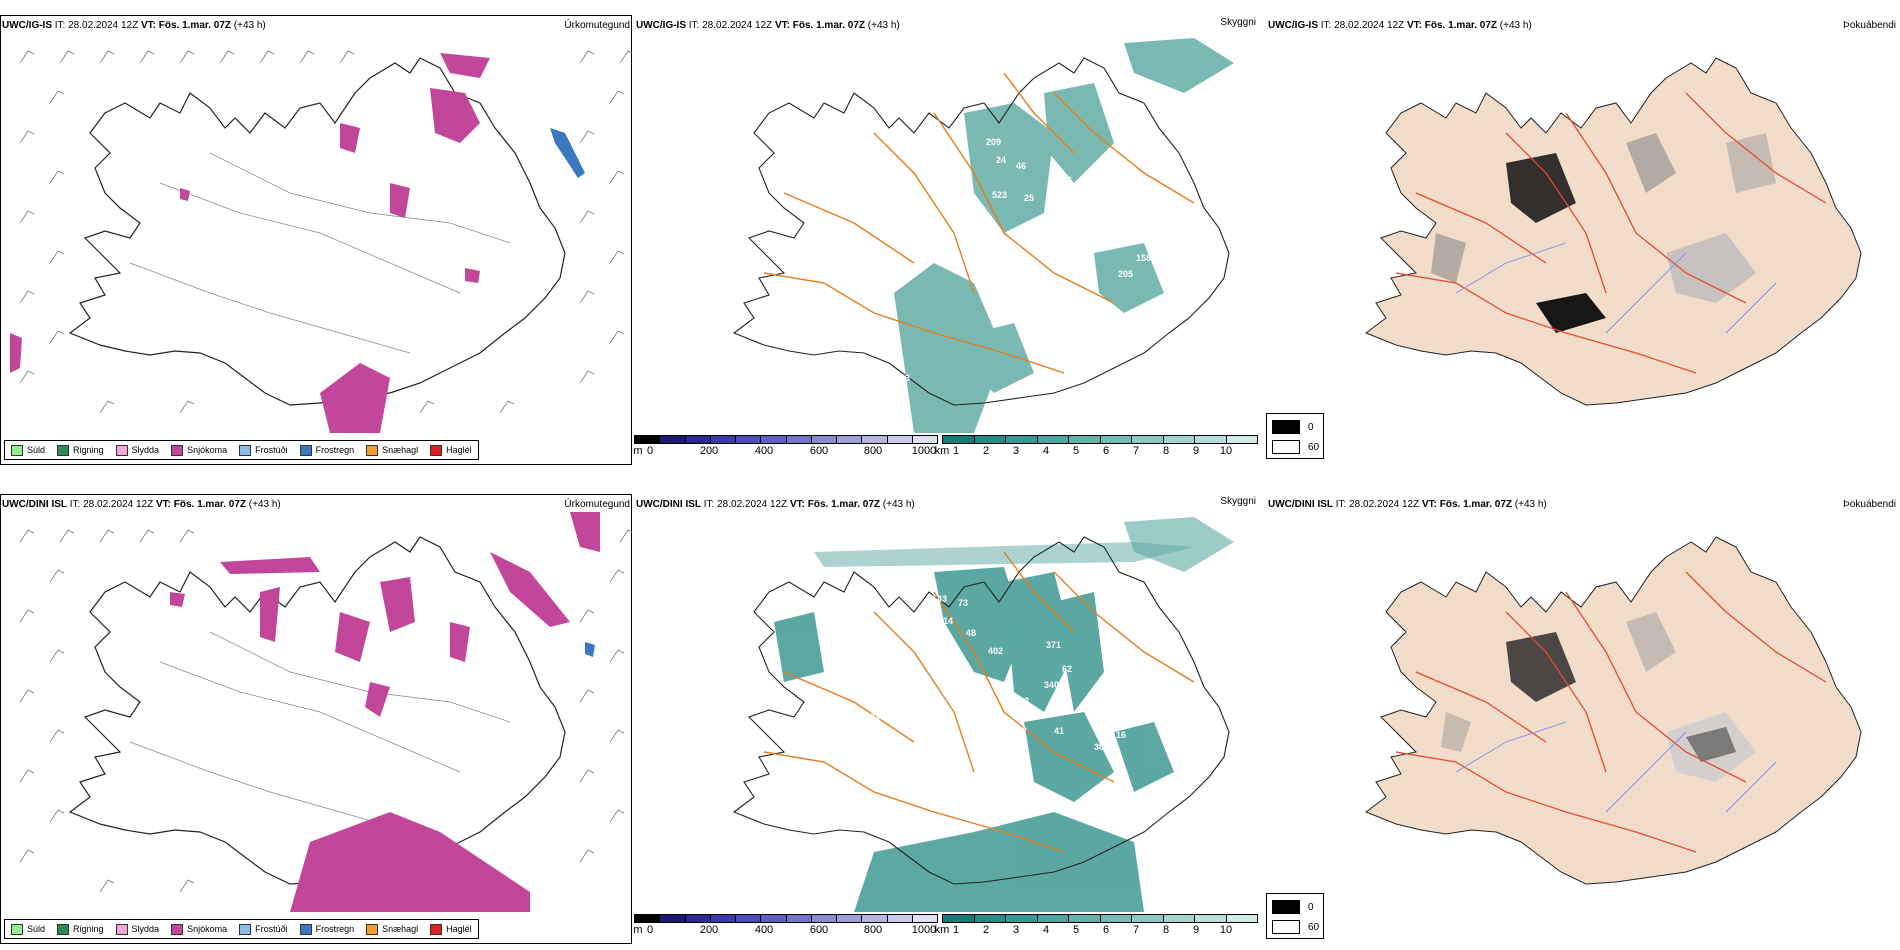 The image size is (1900, 950). I want to click on fog-legend-item: 0, so click(1293, 907).